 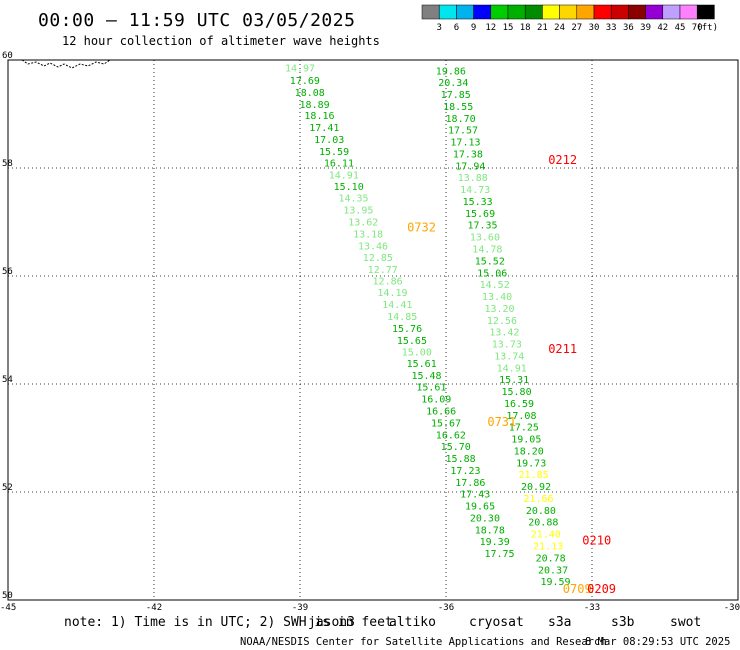 What do you see at coordinates (154, 608) in the screenshot?
I see `x-tick-label: -42` at bounding box center [154, 608].